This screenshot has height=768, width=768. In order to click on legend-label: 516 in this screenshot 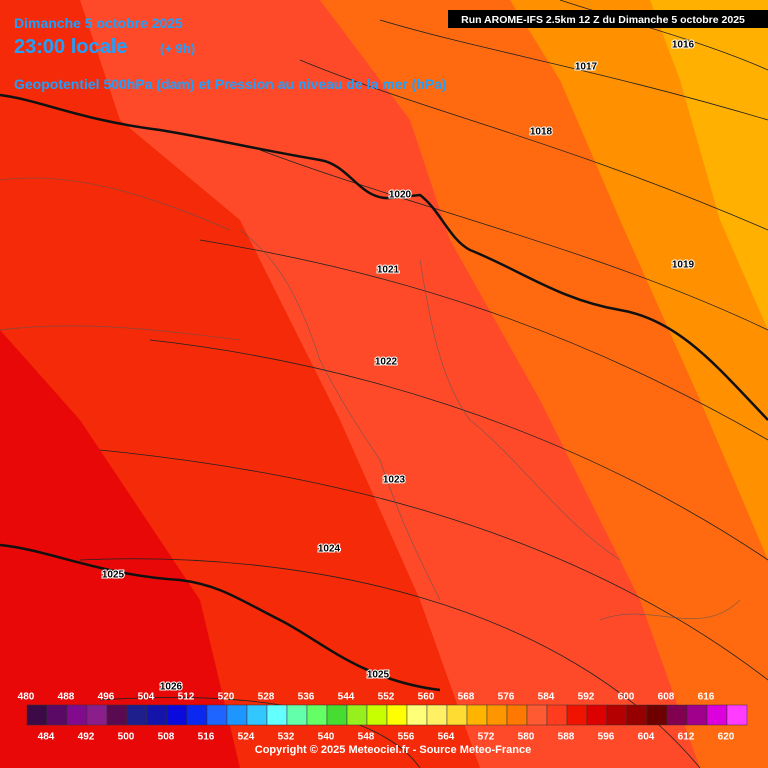, I will do `click(206, 737)`.